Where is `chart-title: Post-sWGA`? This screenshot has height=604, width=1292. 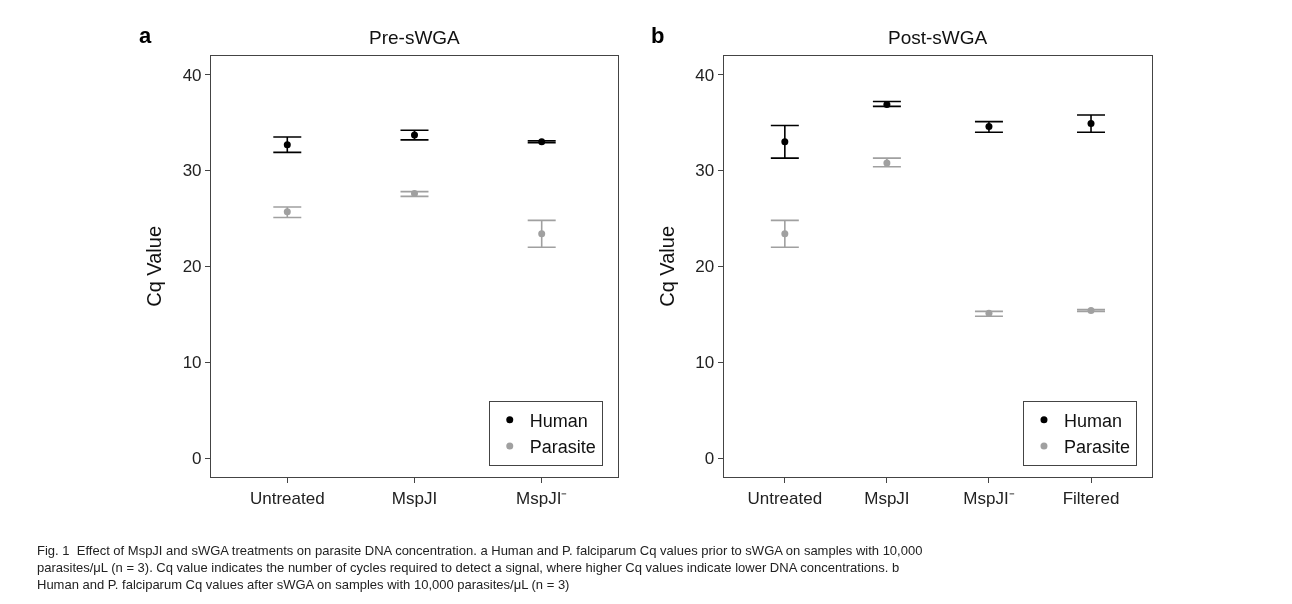
chart-title: Post-sWGA is located at coordinates (938, 37).